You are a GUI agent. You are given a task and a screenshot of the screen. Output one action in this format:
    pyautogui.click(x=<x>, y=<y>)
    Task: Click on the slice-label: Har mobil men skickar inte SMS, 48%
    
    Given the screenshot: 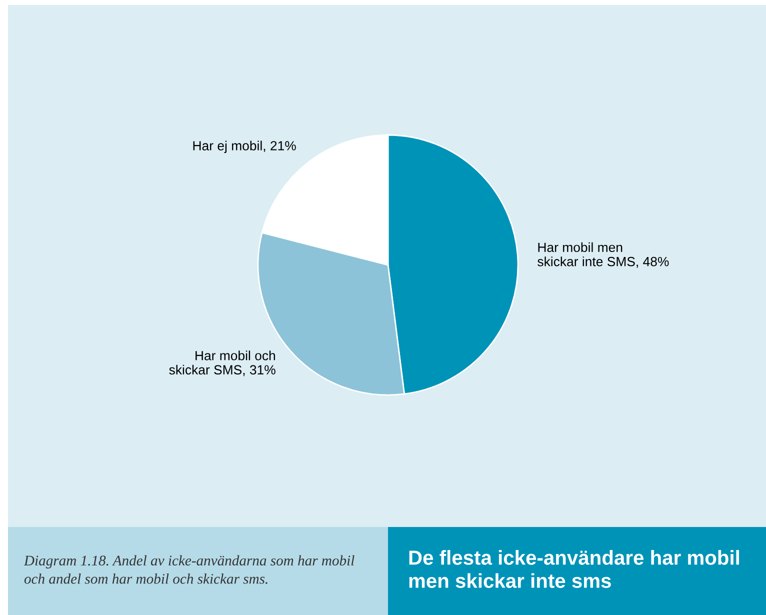 What is the action you would take?
    pyautogui.click(x=603, y=255)
    